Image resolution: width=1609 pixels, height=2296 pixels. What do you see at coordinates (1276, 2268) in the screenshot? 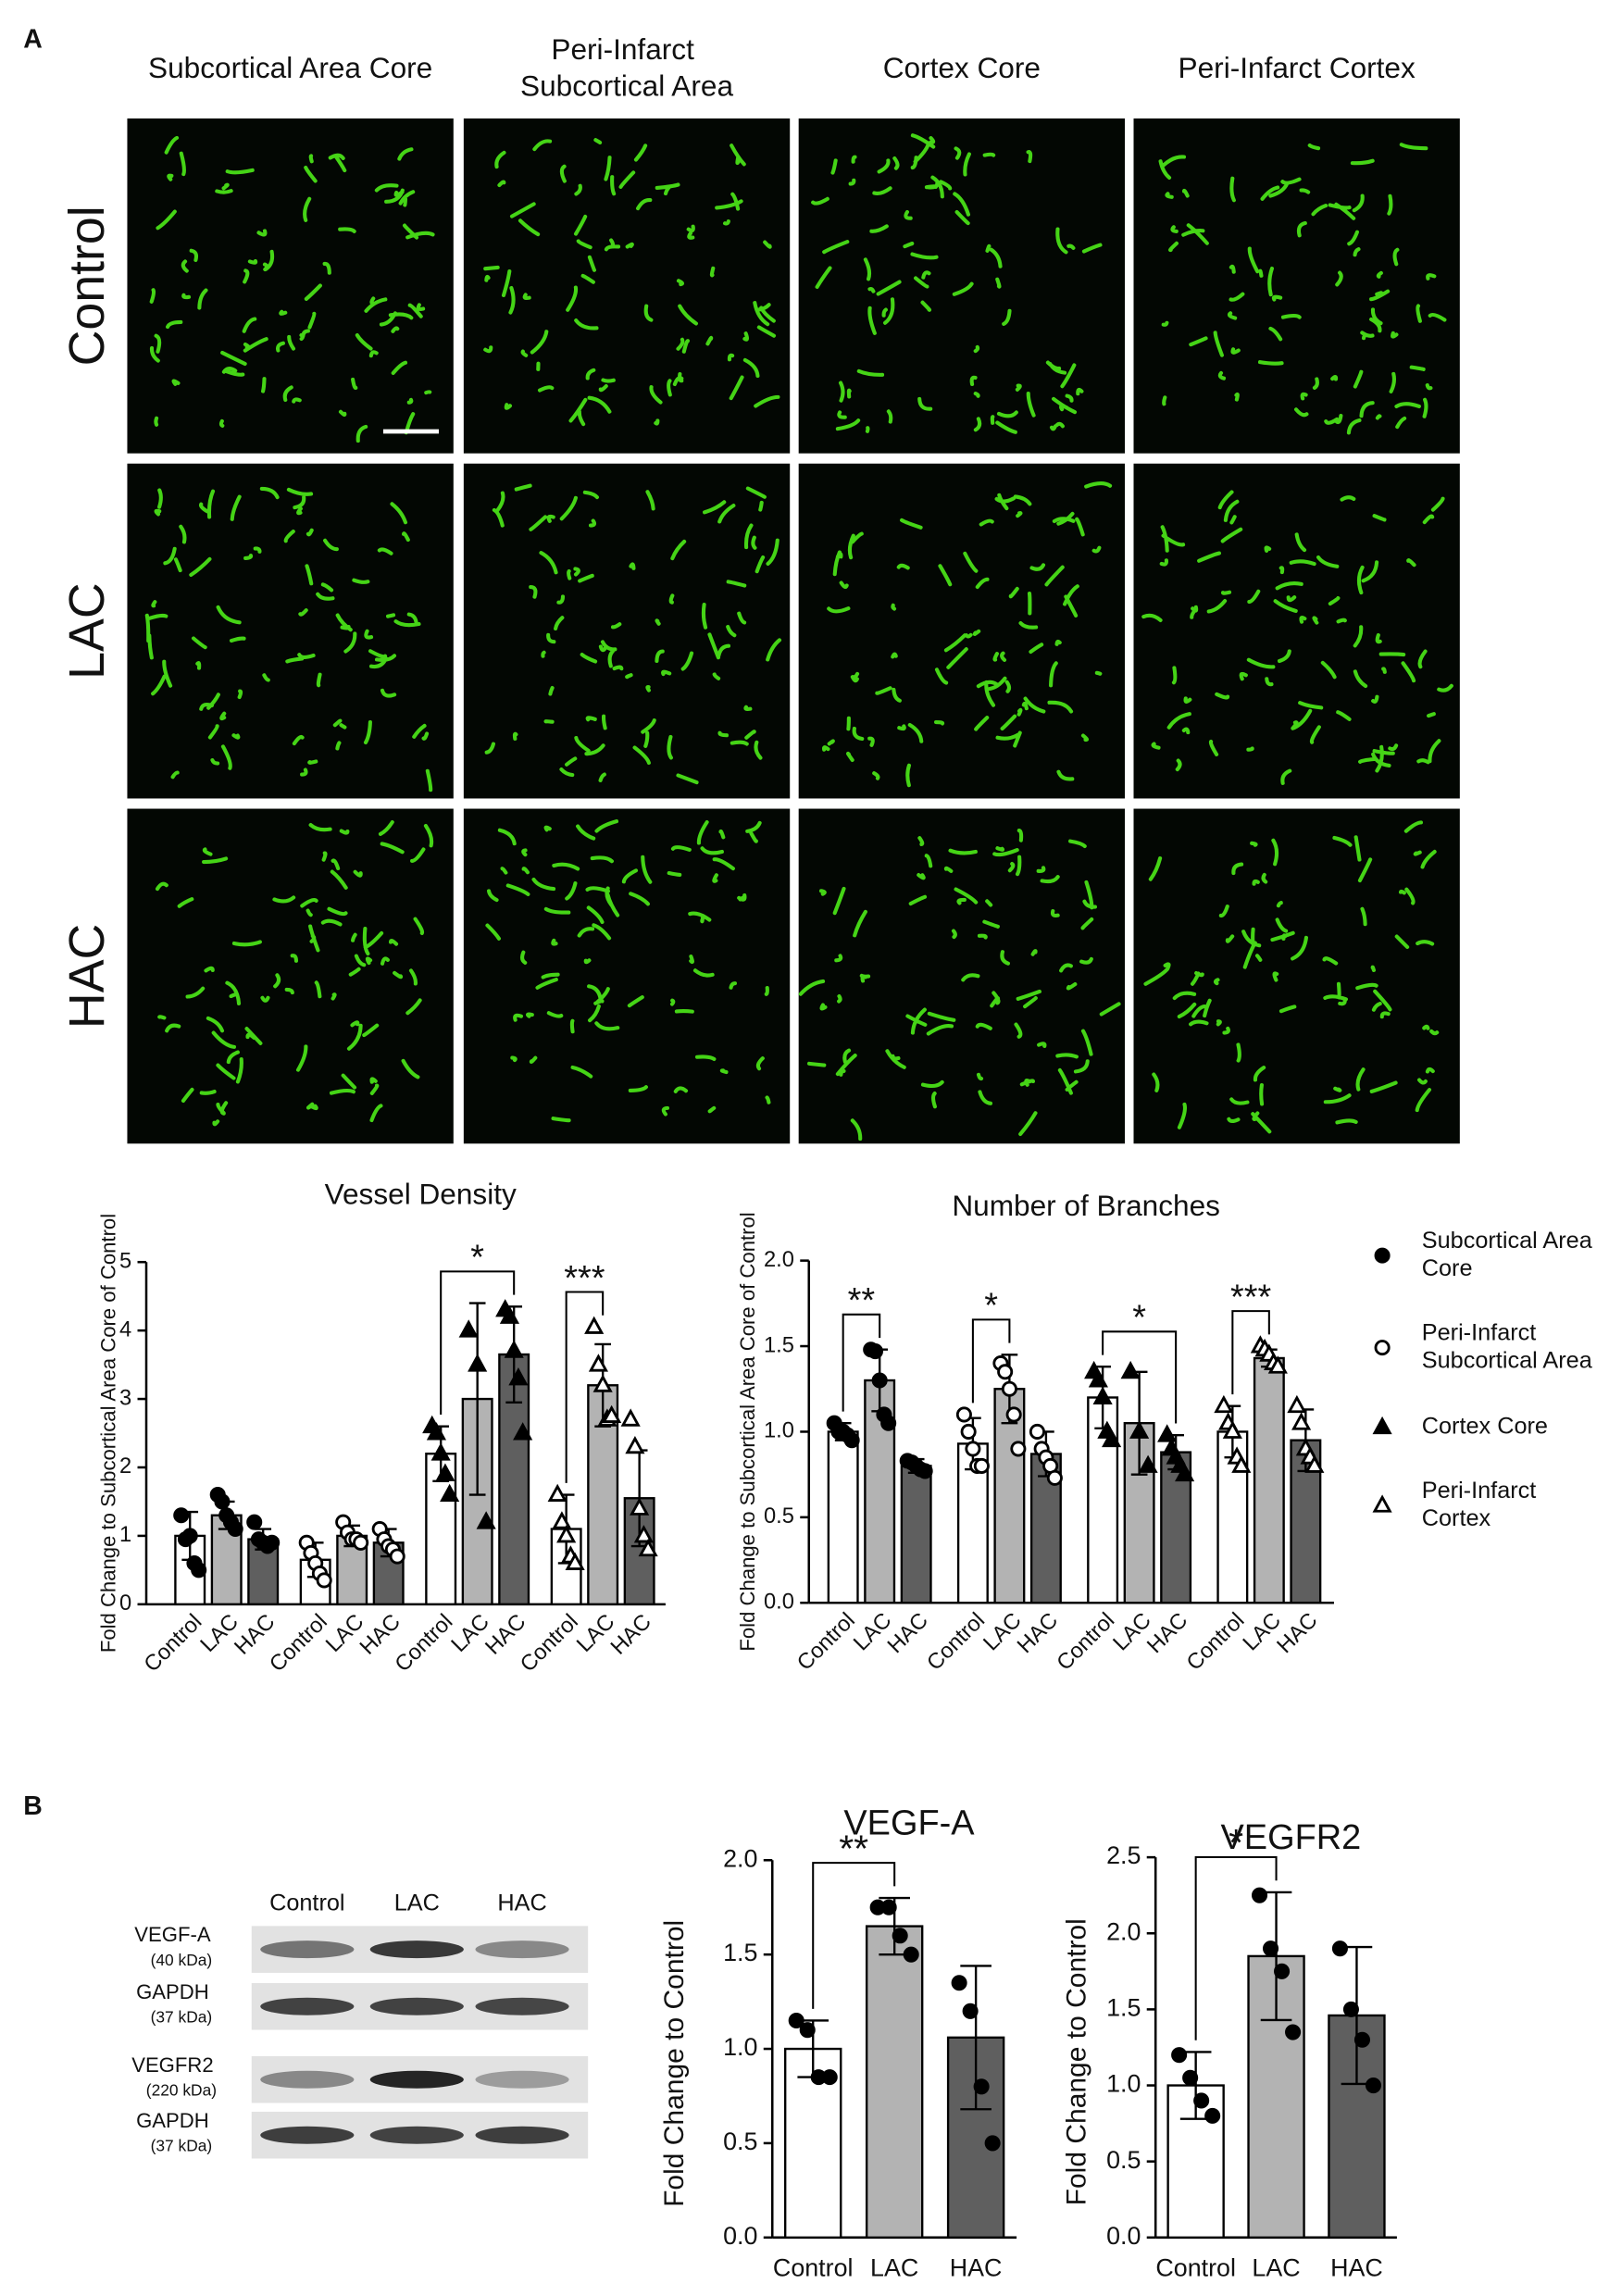
I see `x-tick-label: LAC` at bounding box center [1276, 2268].